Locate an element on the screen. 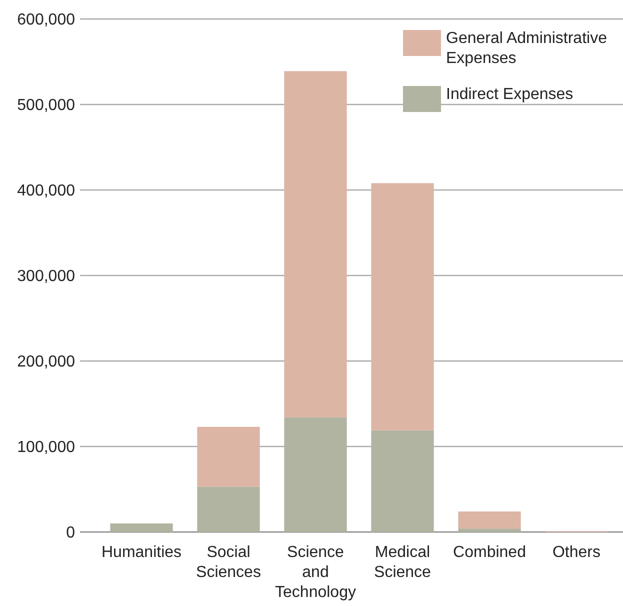 Image resolution: width=623 pixels, height=606 pixels. x-tick-label: Medical Science is located at coordinates (403, 562).